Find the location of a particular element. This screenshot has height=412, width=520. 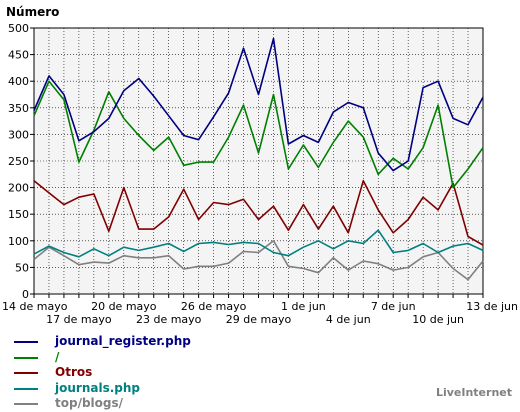

y-tick-label: 400 is located at coordinates (18, 81).